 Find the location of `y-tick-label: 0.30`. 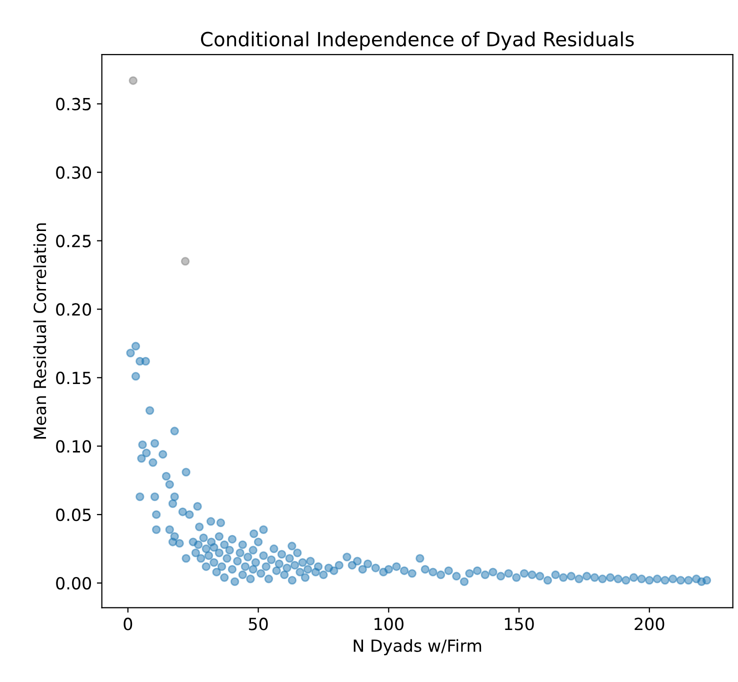

y-tick-label: 0.30 is located at coordinates (74, 172).